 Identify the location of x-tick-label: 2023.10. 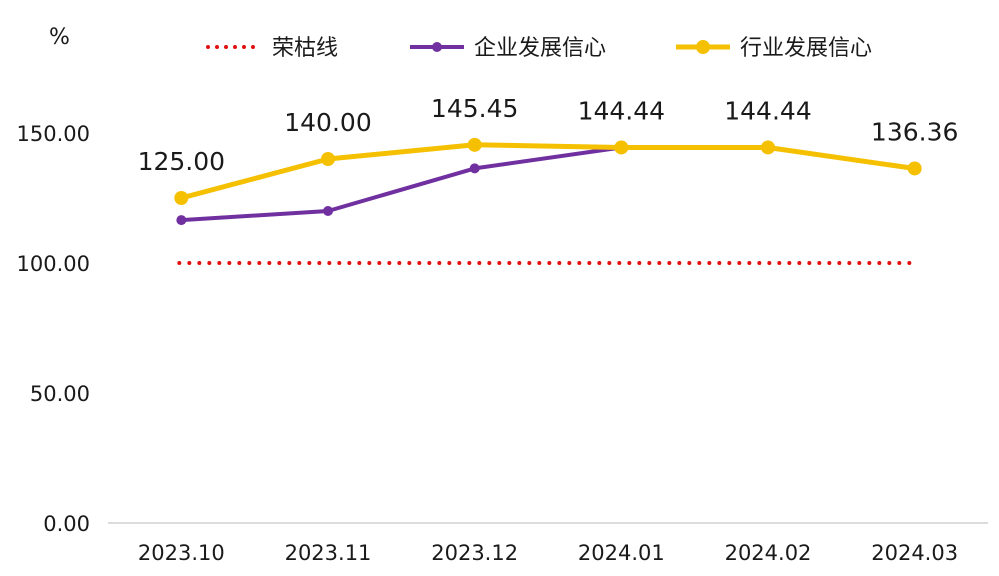
(181, 553).